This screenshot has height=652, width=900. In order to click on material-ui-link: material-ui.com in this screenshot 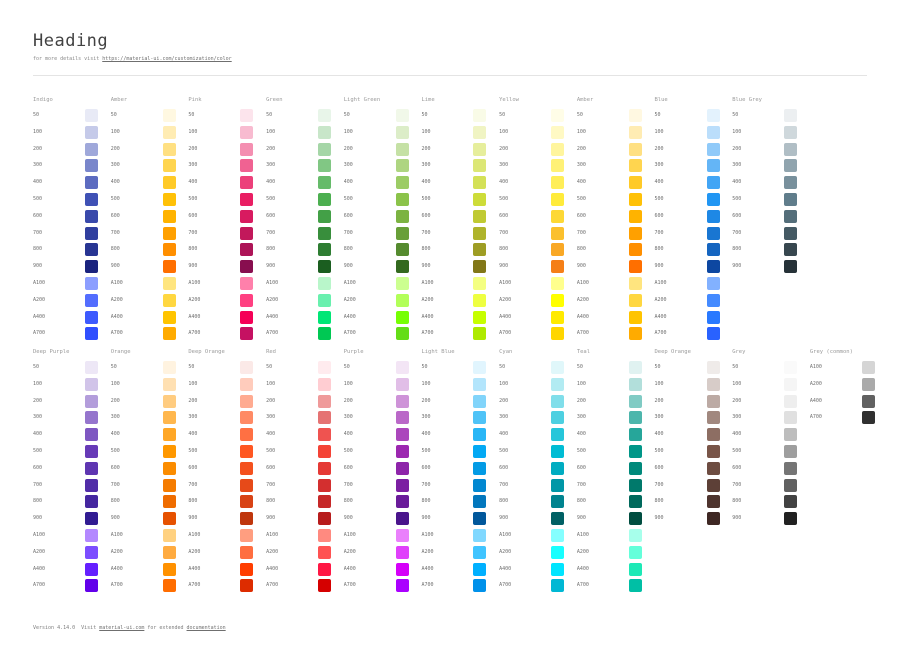, I will do `click(122, 628)`.